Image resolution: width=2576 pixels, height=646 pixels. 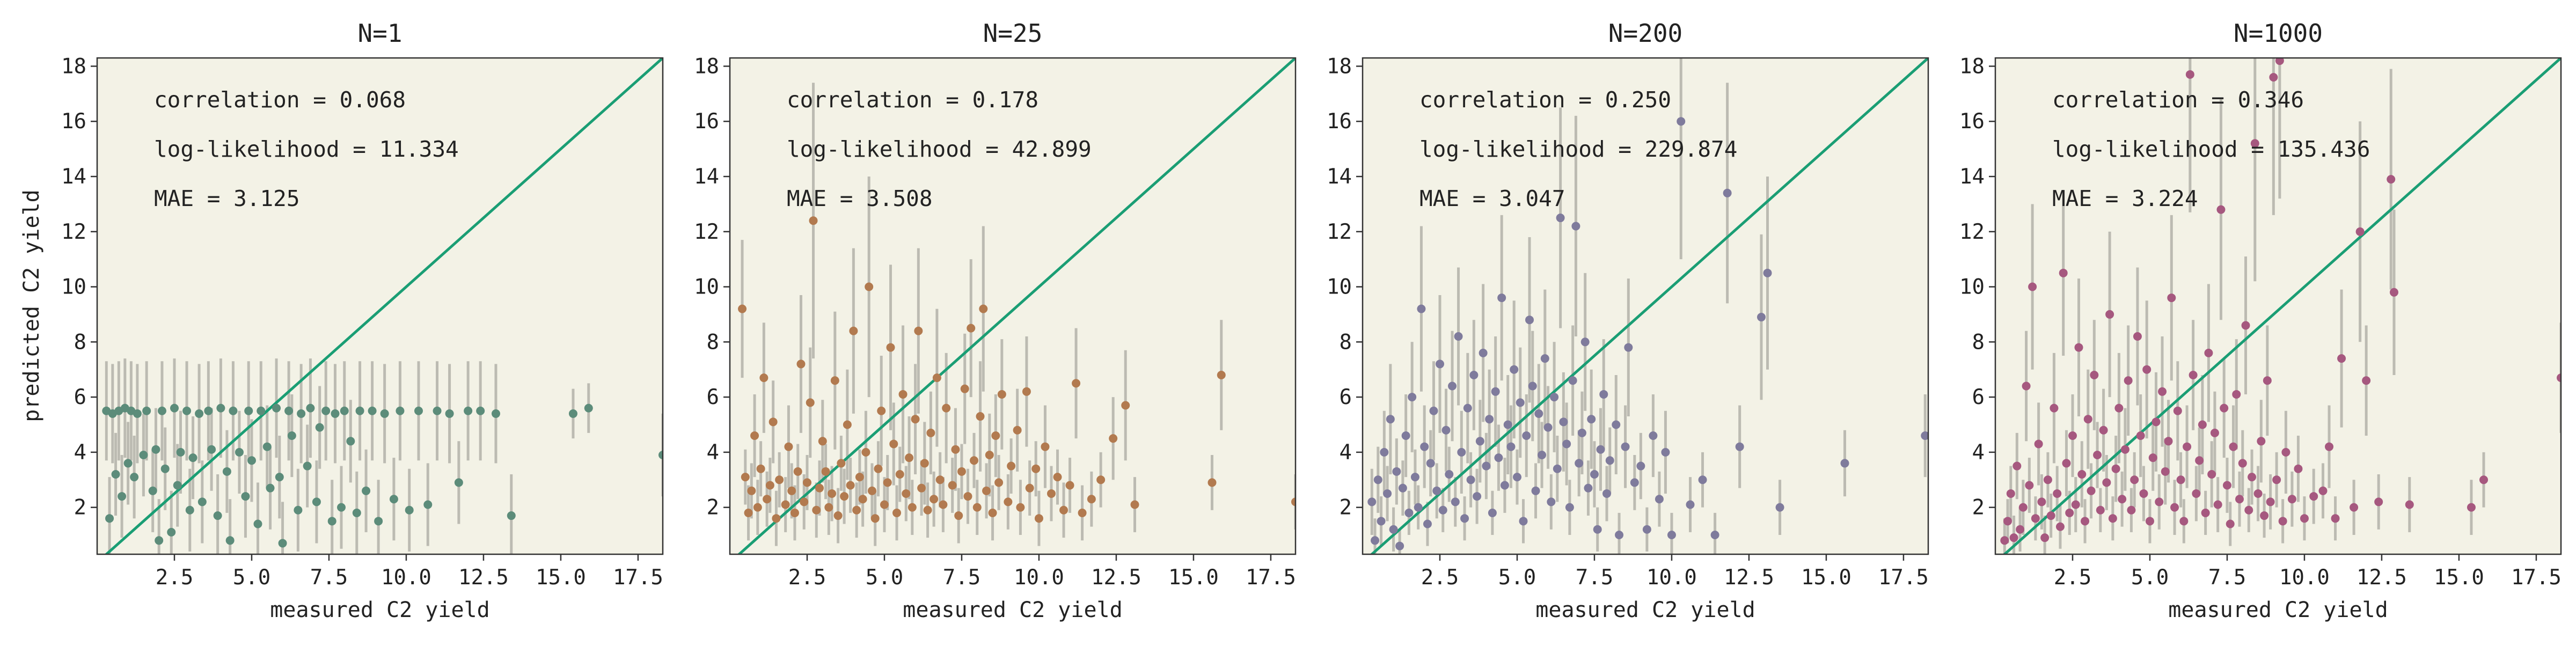 I want to click on stats-annotation: correlation = 0.250, so click(x=1545, y=100).